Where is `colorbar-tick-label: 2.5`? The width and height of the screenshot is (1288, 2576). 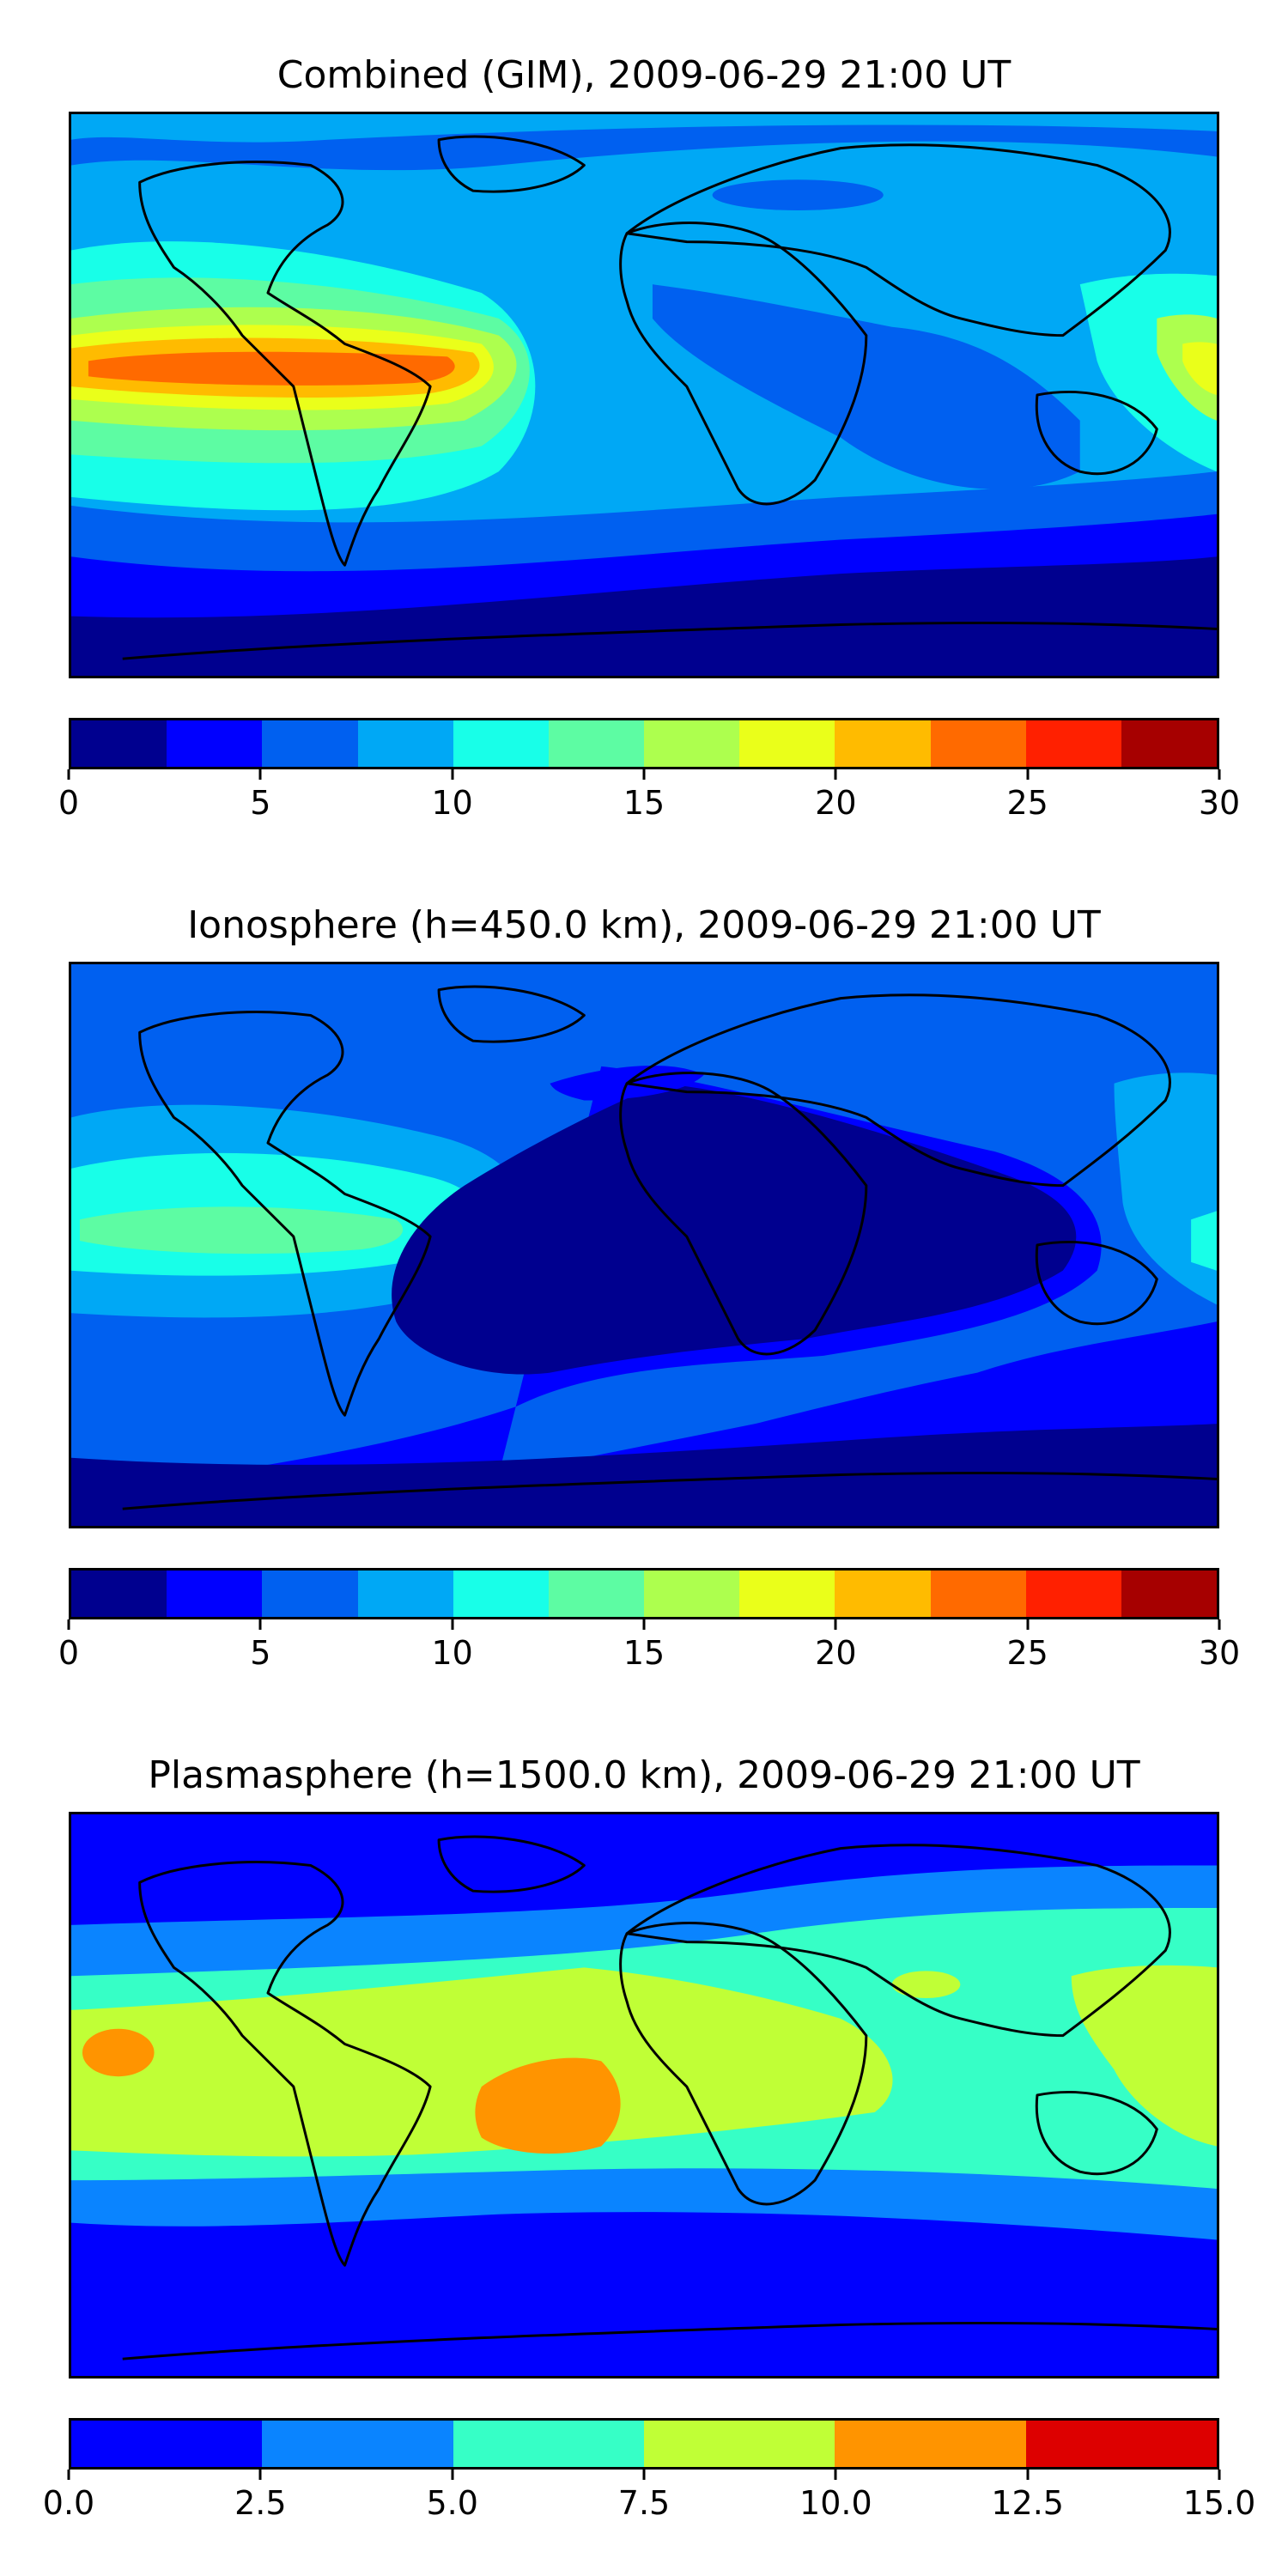
colorbar-tick-label: 2.5 is located at coordinates (260, 2503).